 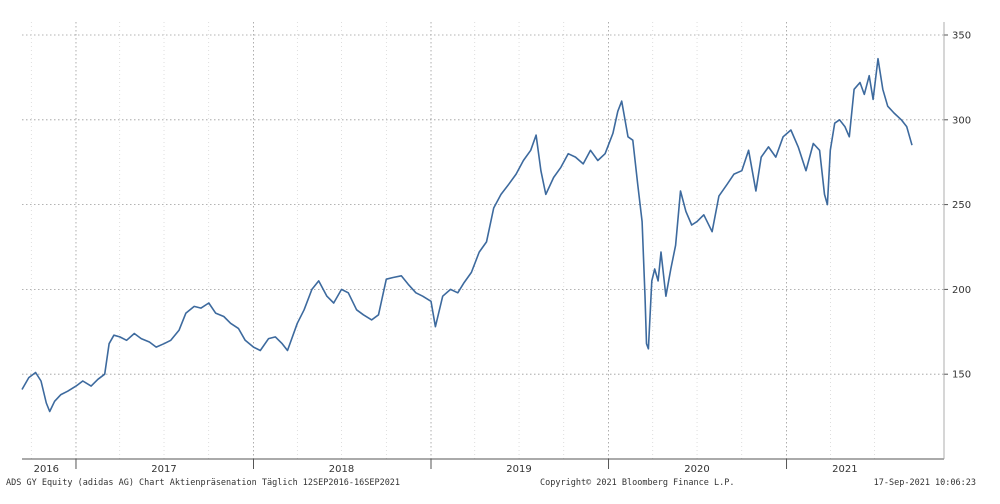 What do you see at coordinates (961, 205) in the screenshot?
I see `y-tick-label: 250` at bounding box center [961, 205].